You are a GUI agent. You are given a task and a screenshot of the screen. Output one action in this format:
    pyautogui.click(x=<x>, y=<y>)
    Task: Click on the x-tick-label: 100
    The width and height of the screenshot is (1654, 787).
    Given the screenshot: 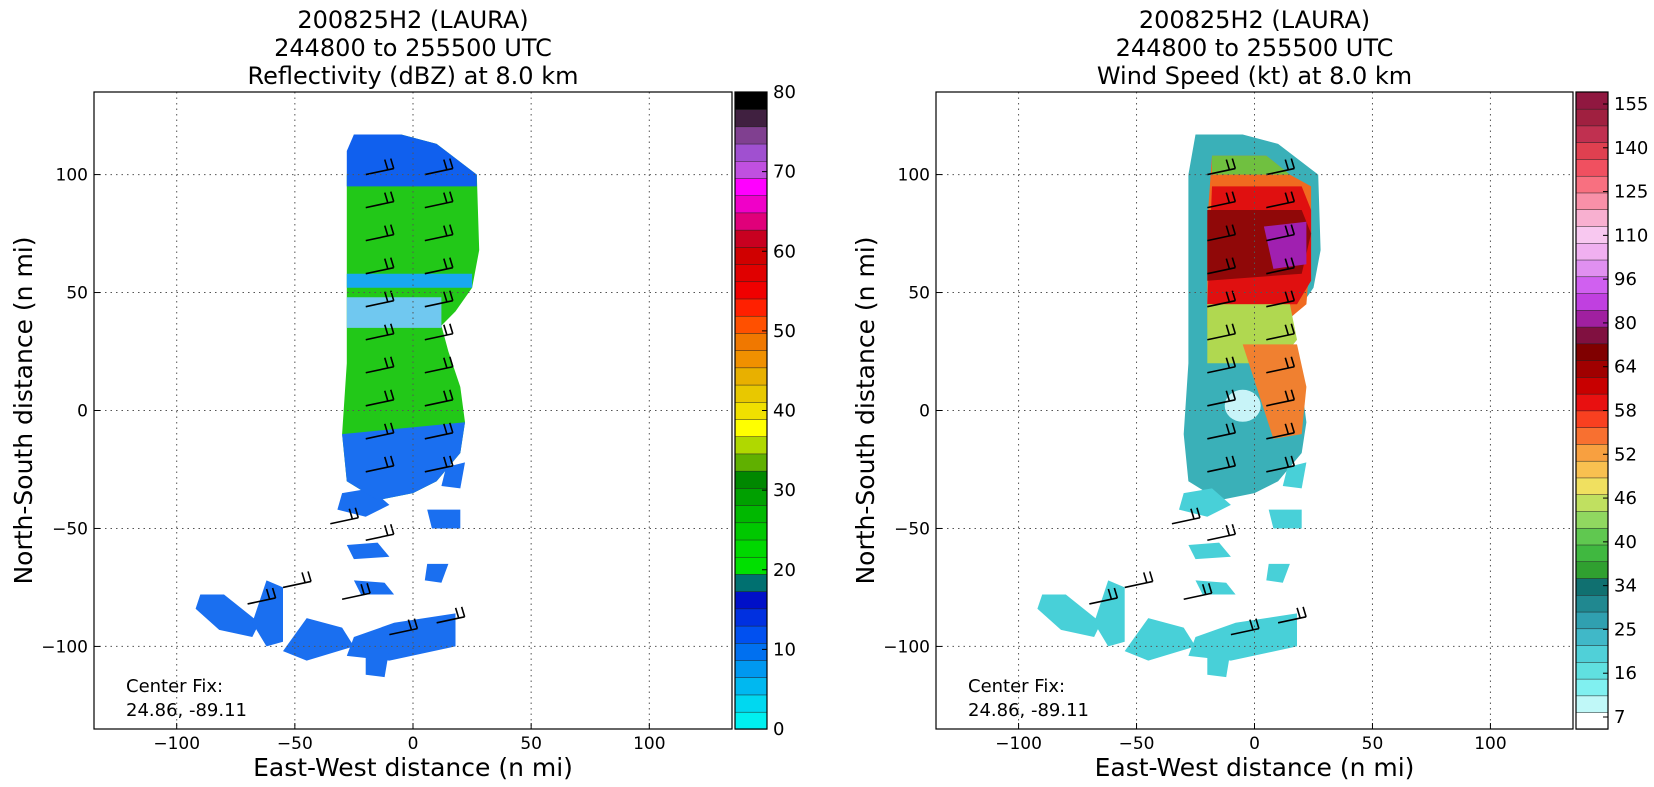 What is the action you would take?
    pyautogui.click(x=1490, y=744)
    